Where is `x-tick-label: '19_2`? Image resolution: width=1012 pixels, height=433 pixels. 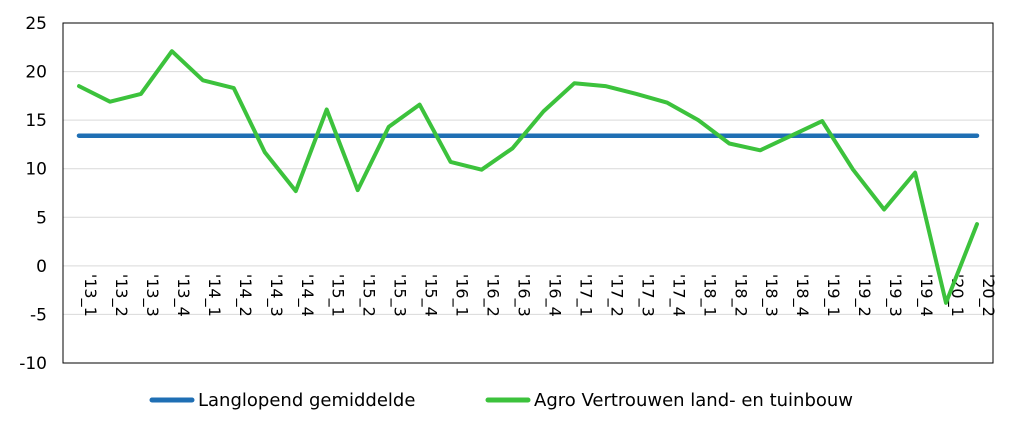
x-tick-label: '19_2 is located at coordinates (864, 295).